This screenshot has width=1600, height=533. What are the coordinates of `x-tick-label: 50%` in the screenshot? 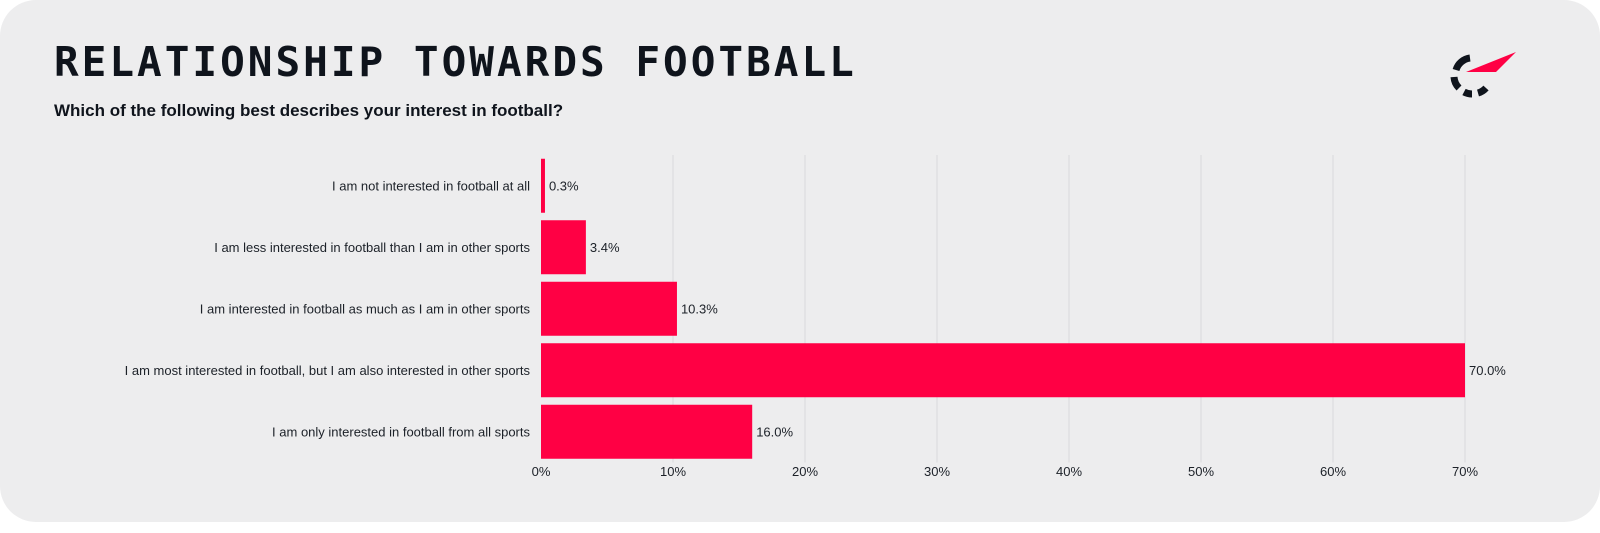 It's located at (1201, 471).